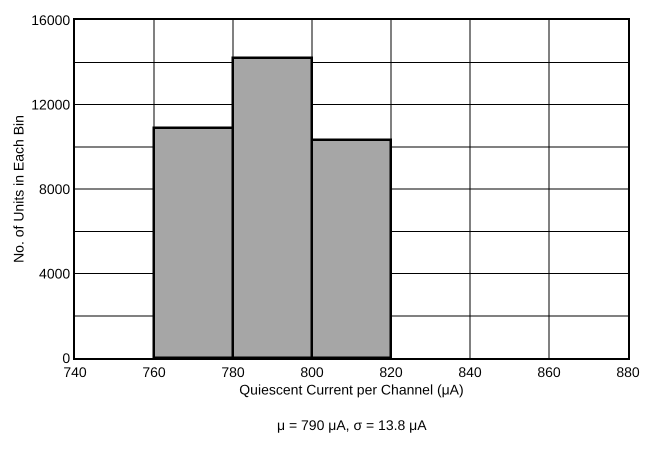  What do you see at coordinates (351, 390) in the screenshot?
I see `x-axis-title: Quiescent Current per Channel (μA)` at bounding box center [351, 390].